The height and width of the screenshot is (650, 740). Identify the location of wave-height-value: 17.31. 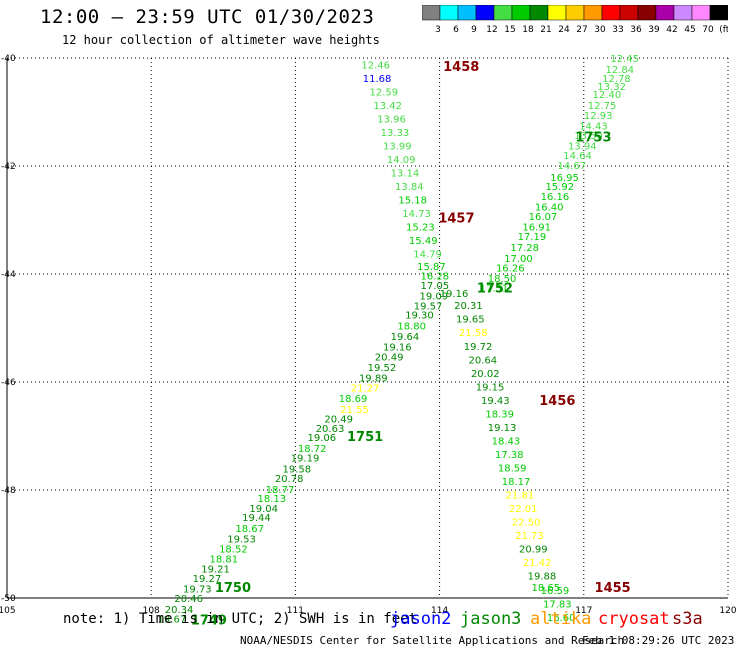
(494, 289).